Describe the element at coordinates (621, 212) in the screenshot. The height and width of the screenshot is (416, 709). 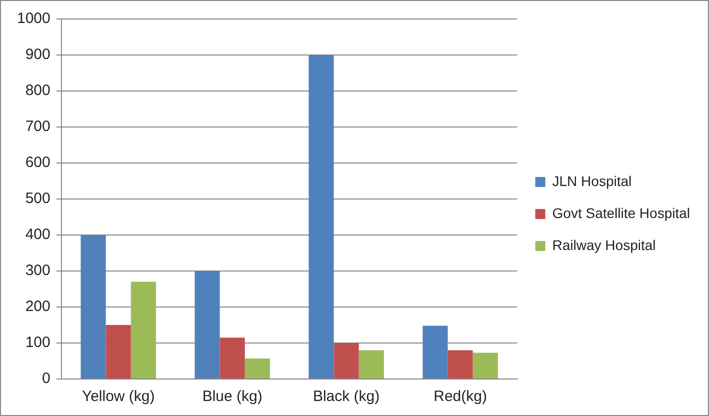
I see `legend-label: Govt Satellite Hospital` at that location.